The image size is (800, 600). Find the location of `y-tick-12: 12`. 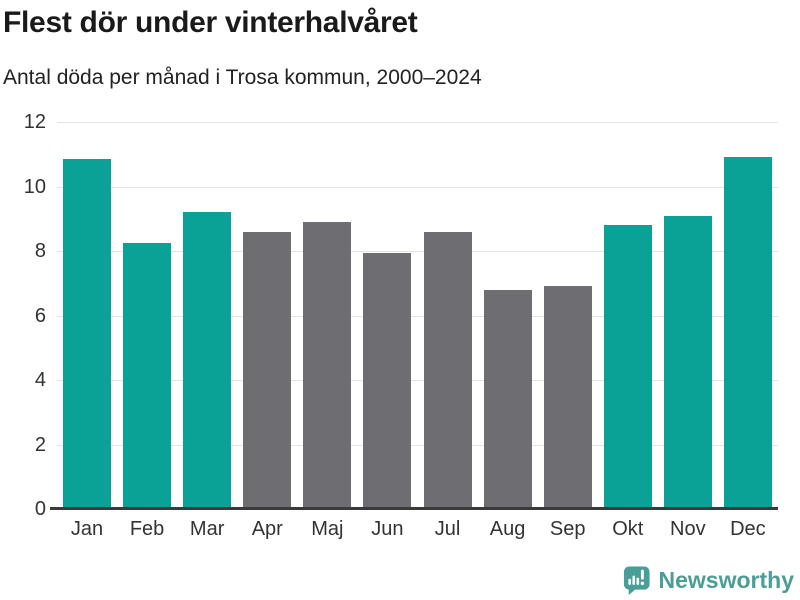

y-tick-12: 12 is located at coordinates (34, 122).